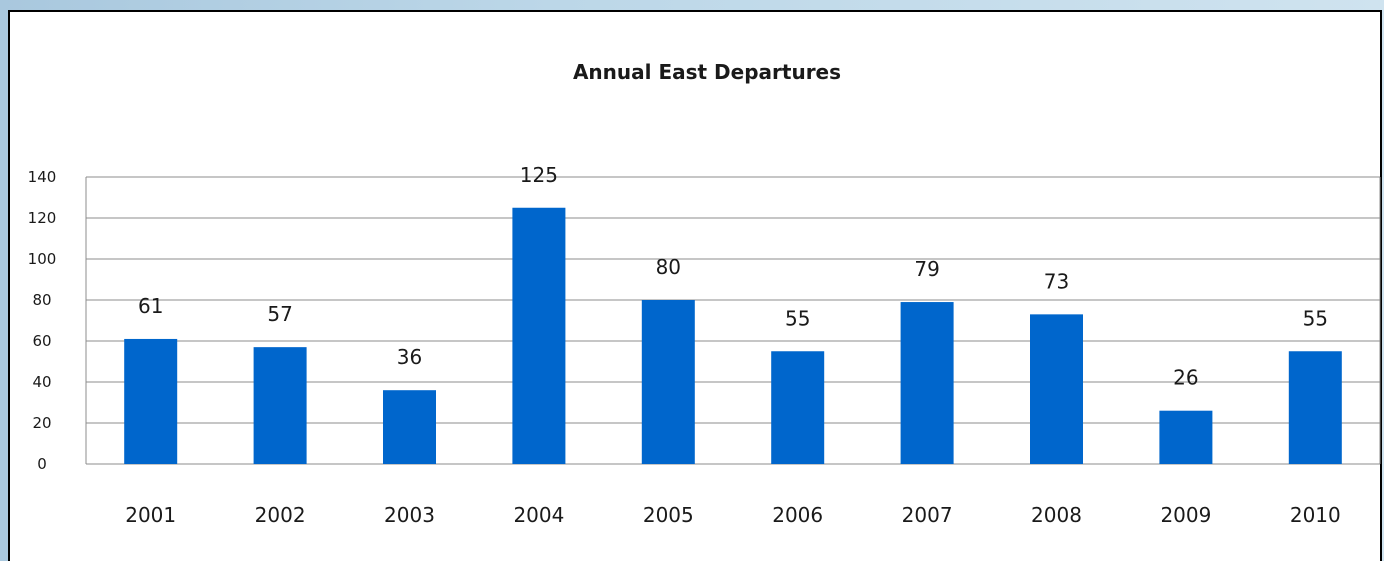  What do you see at coordinates (668, 515) in the screenshot?
I see `x-tick-label: 2005` at bounding box center [668, 515].